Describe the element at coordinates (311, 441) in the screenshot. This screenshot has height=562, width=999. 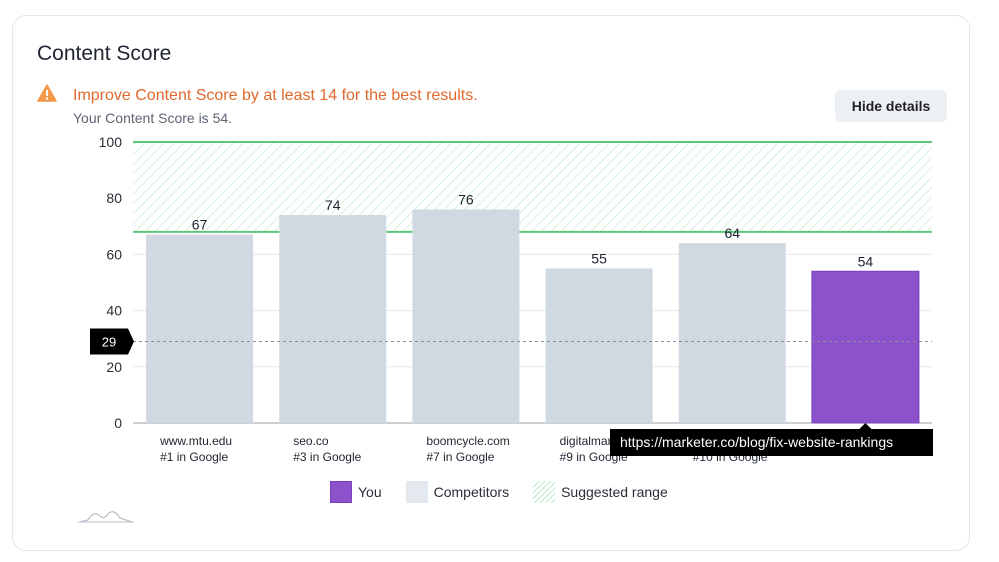
I see `x-tick-site-label: seo.co` at that location.